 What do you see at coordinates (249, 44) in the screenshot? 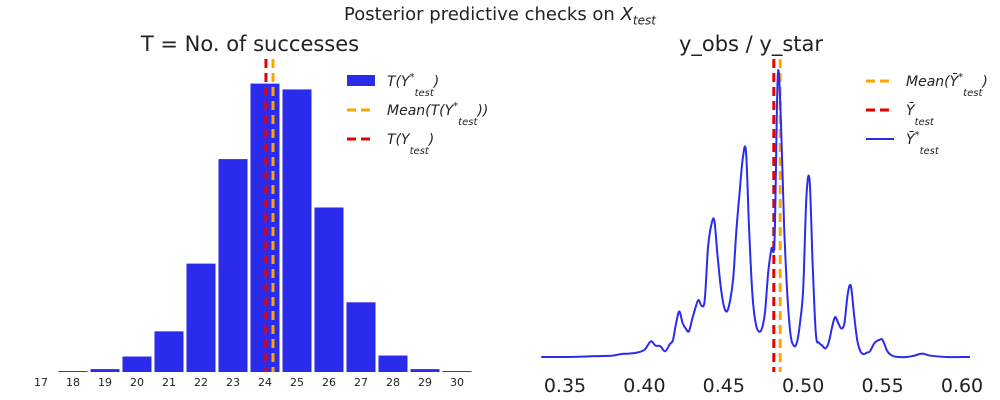
I see `bar-chart-title: T = No. of successes` at bounding box center [249, 44].